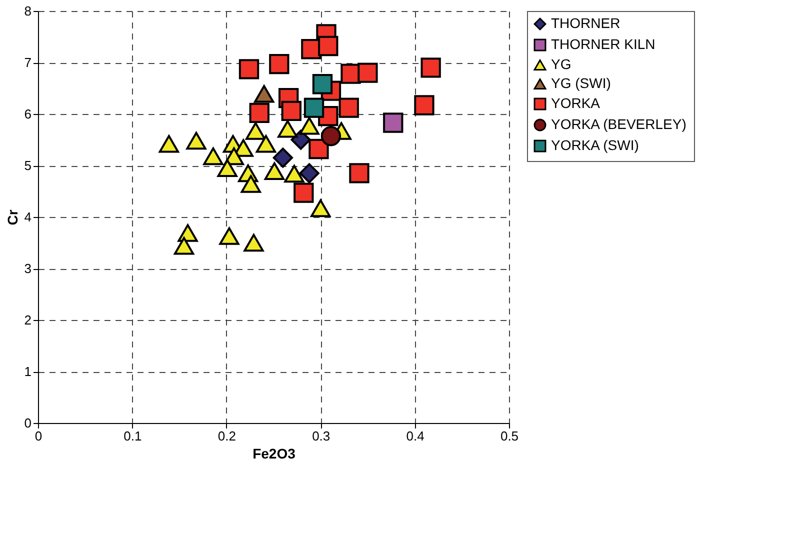 Image resolution: width=805 pixels, height=538 pixels. Describe the element at coordinates (274, 454) in the screenshot. I see `x-axis-title: Fe2O3` at that location.